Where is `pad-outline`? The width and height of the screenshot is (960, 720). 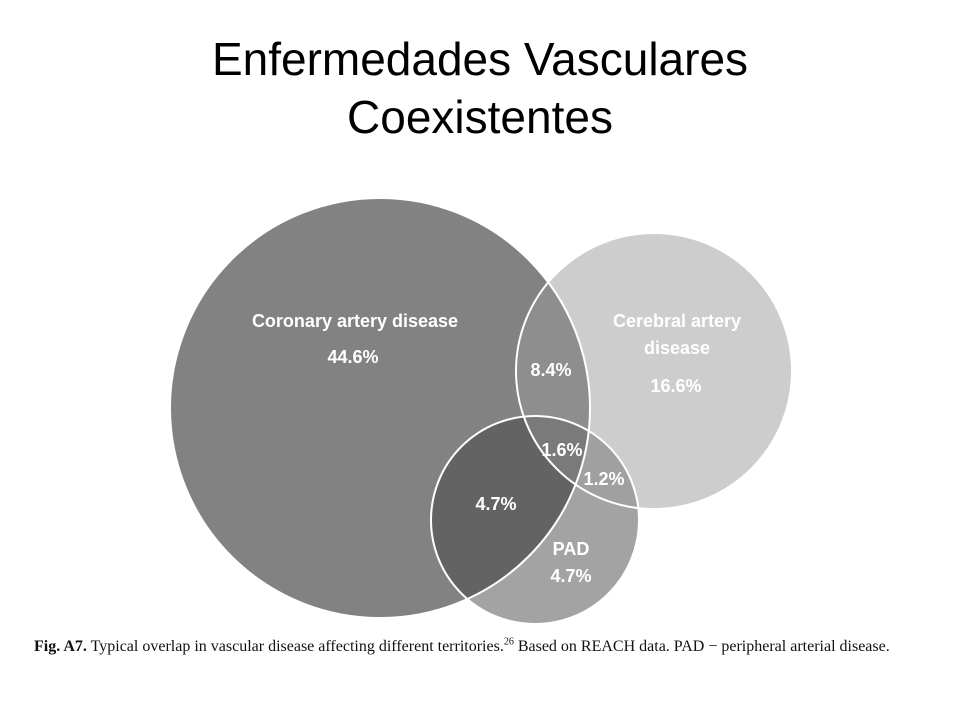
pad-outline is located at coordinates (535, 520).